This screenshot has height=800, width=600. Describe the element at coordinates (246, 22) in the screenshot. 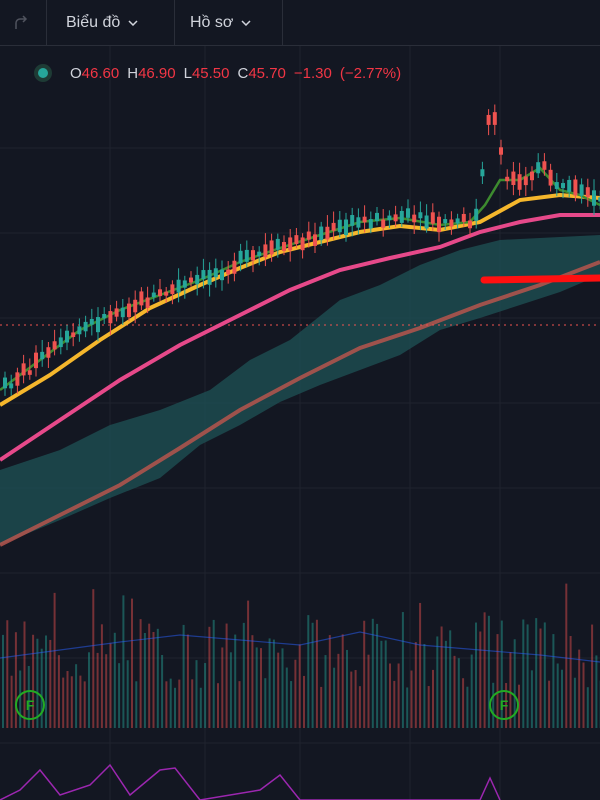

I see `chevron-down-icon` at that location.